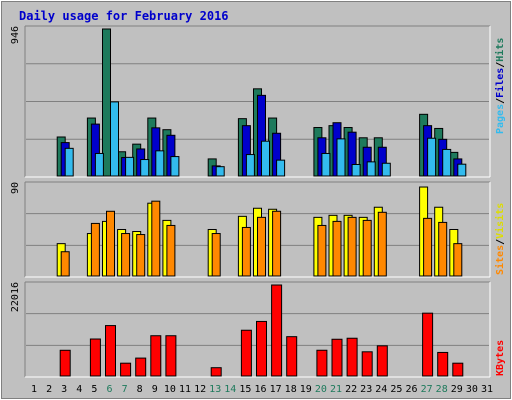 The width and height of the screenshot is (512, 400). What do you see at coordinates (366, 389) in the screenshot?
I see `x-tick-label-day-23: 23` at bounding box center [366, 389].